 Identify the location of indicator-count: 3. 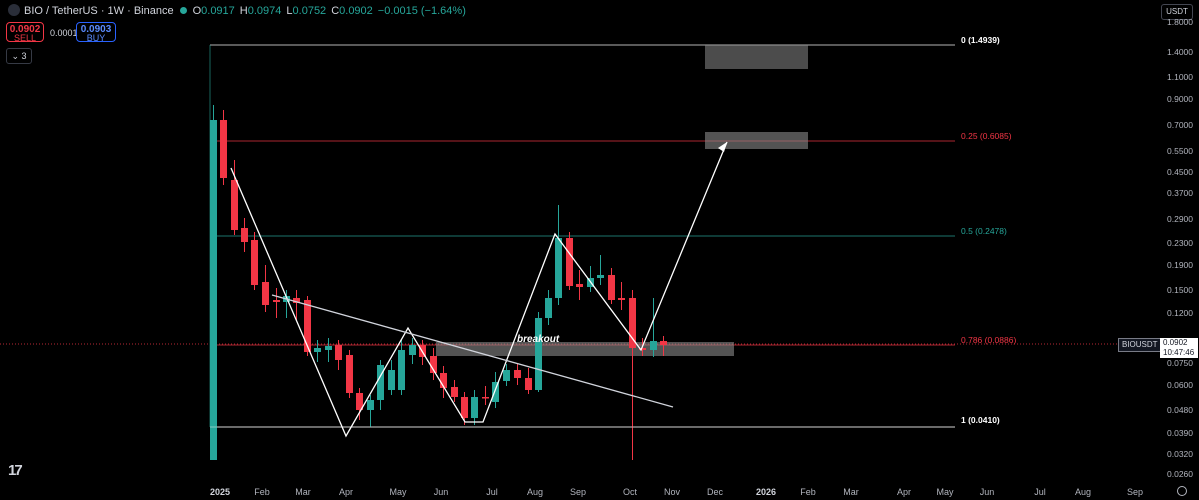
(24, 56).